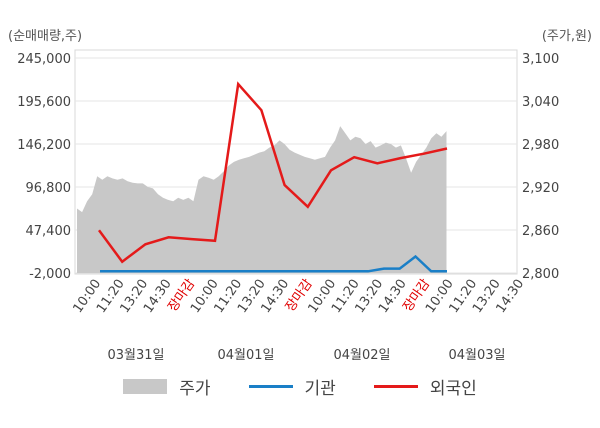 This screenshot has height=428, width=600. What do you see at coordinates (540, 59) in the screenshot?
I see `right-tick-label: 3,100` at bounding box center [540, 59].